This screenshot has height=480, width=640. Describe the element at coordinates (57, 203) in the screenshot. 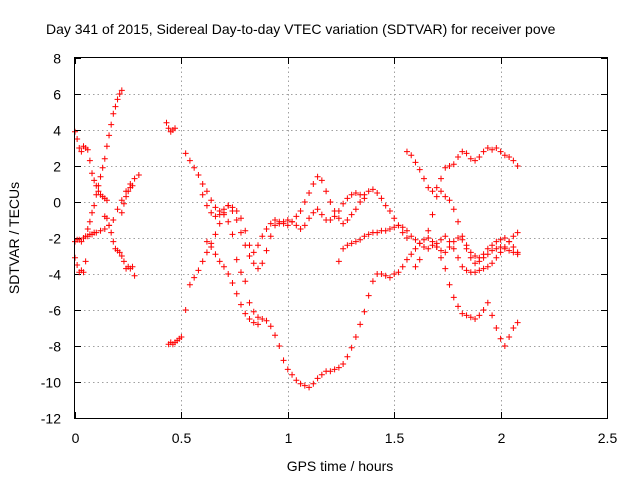

I see `y-tick-label: 0` at that location.